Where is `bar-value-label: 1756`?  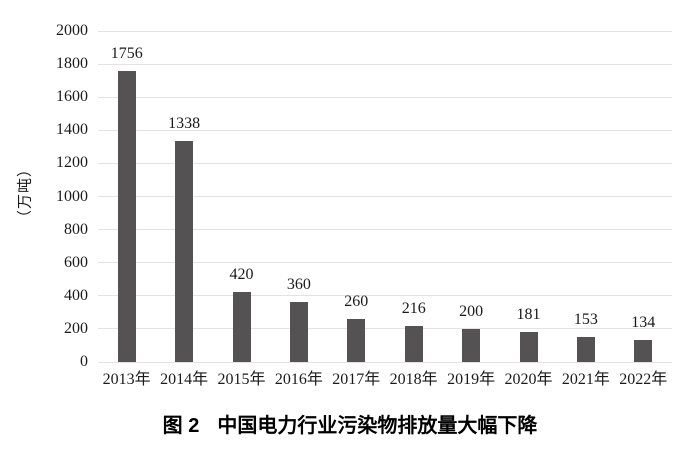 bar-value-label: 1756 is located at coordinates (126, 54).